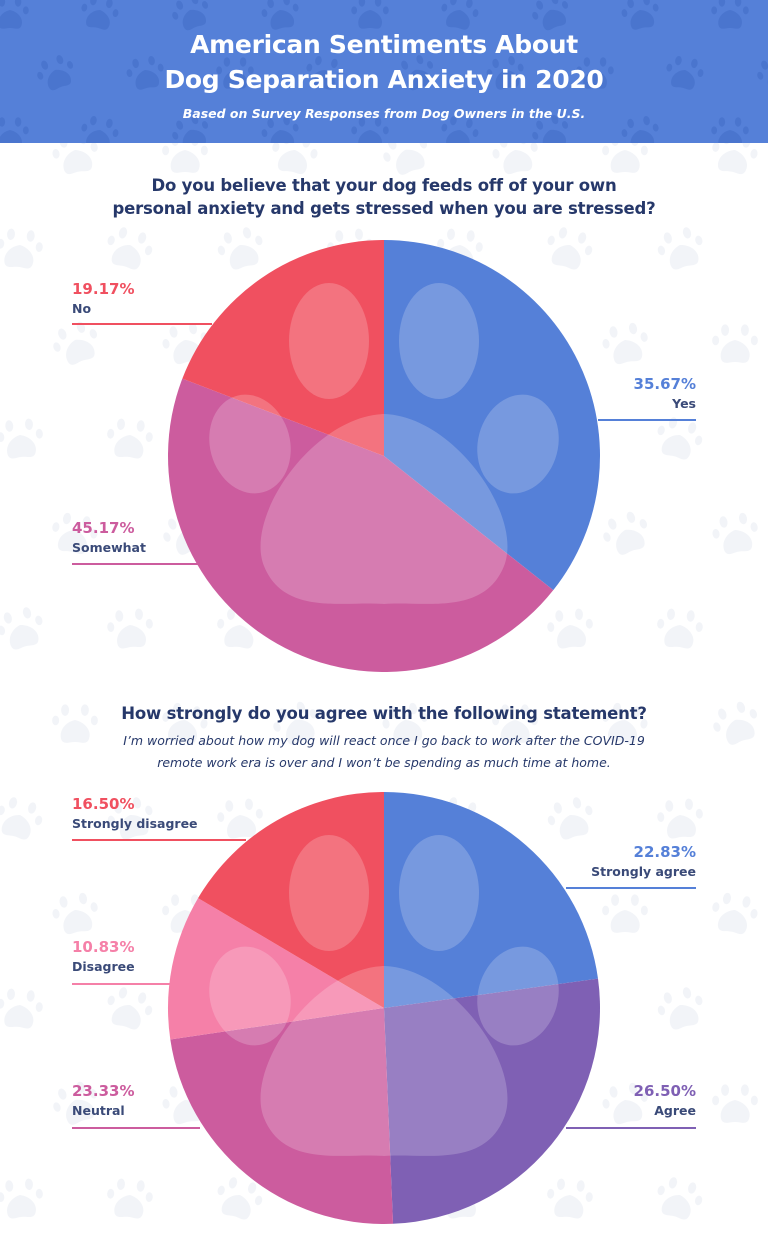  I want to click on pie-slice-yes, so click(492, 415).